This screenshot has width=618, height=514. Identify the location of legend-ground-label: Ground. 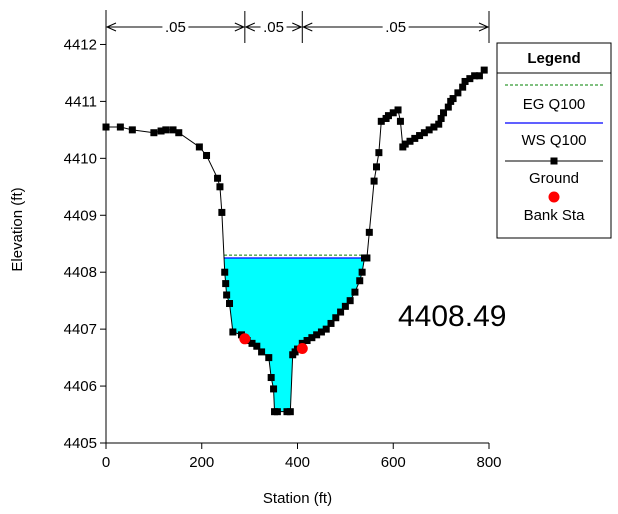
(554, 178).